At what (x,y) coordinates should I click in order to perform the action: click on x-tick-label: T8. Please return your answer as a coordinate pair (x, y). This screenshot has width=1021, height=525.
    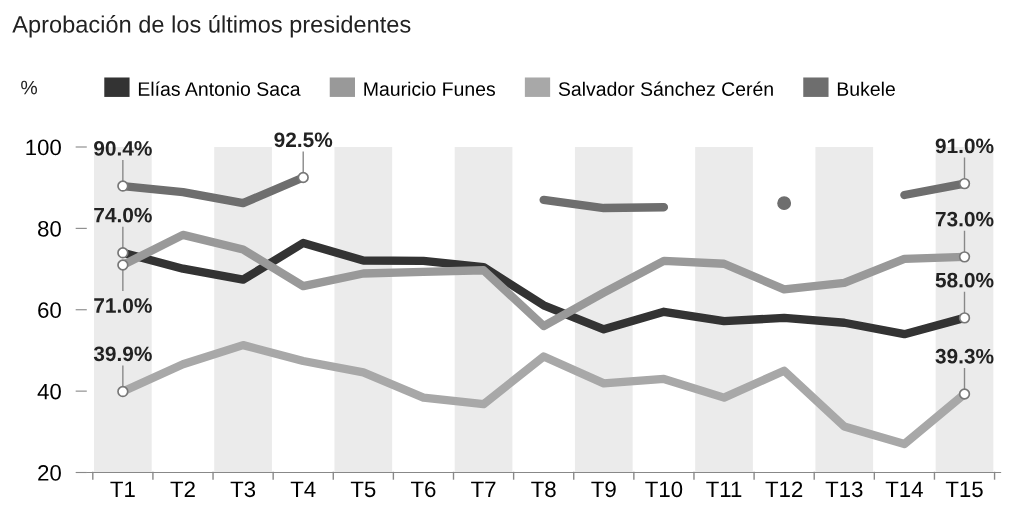
    Looking at the image, I should click on (543, 489).